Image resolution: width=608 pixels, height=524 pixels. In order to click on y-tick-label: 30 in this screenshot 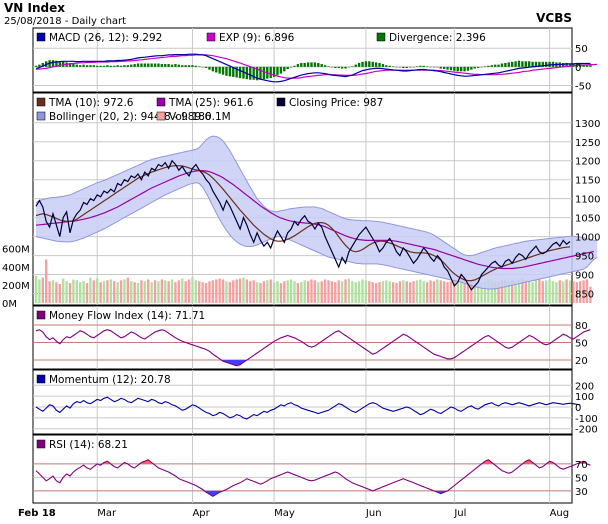, I will do `click(581, 492)`.